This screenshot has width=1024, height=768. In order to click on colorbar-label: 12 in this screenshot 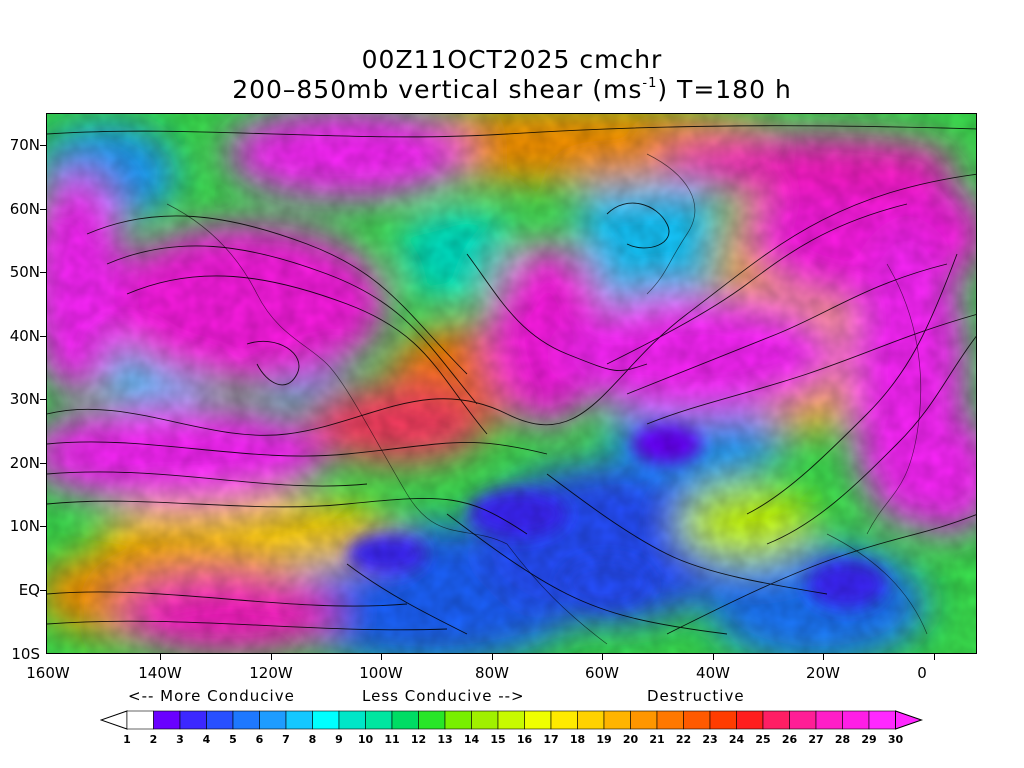, I will do `click(418, 739)`.